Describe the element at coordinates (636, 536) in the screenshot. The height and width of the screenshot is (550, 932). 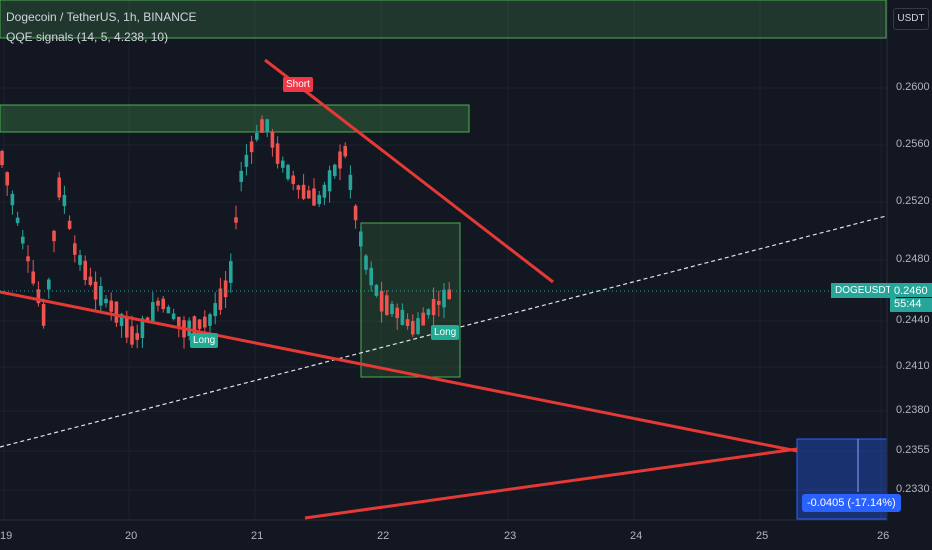
I see `time-tick-label: 24` at that location.